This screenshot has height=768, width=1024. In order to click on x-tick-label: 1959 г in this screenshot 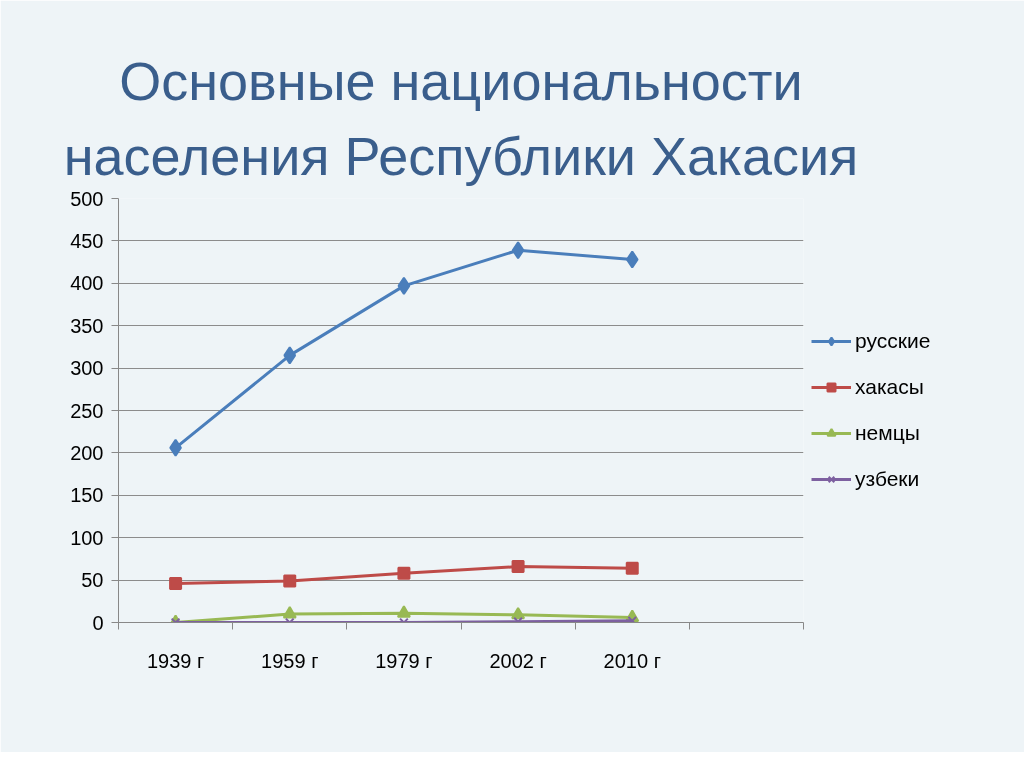, I will do `click(290, 660)`.